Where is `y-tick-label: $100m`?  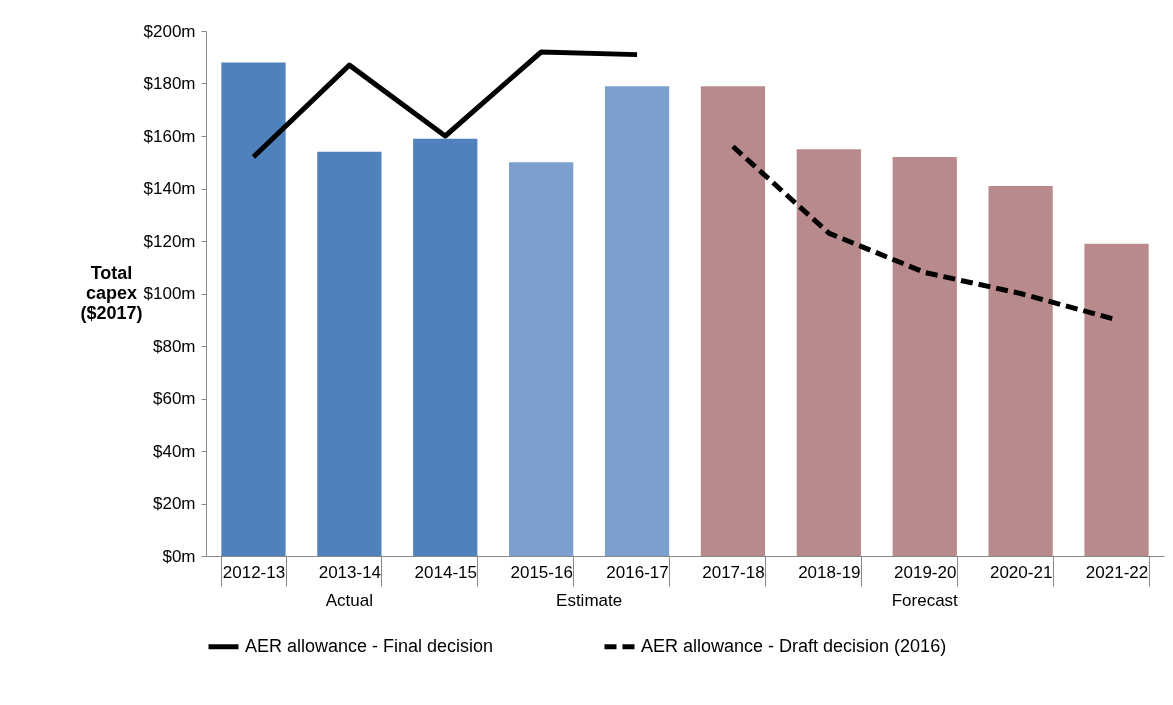
y-tick-label: $100m is located at coordinates (169, 293).